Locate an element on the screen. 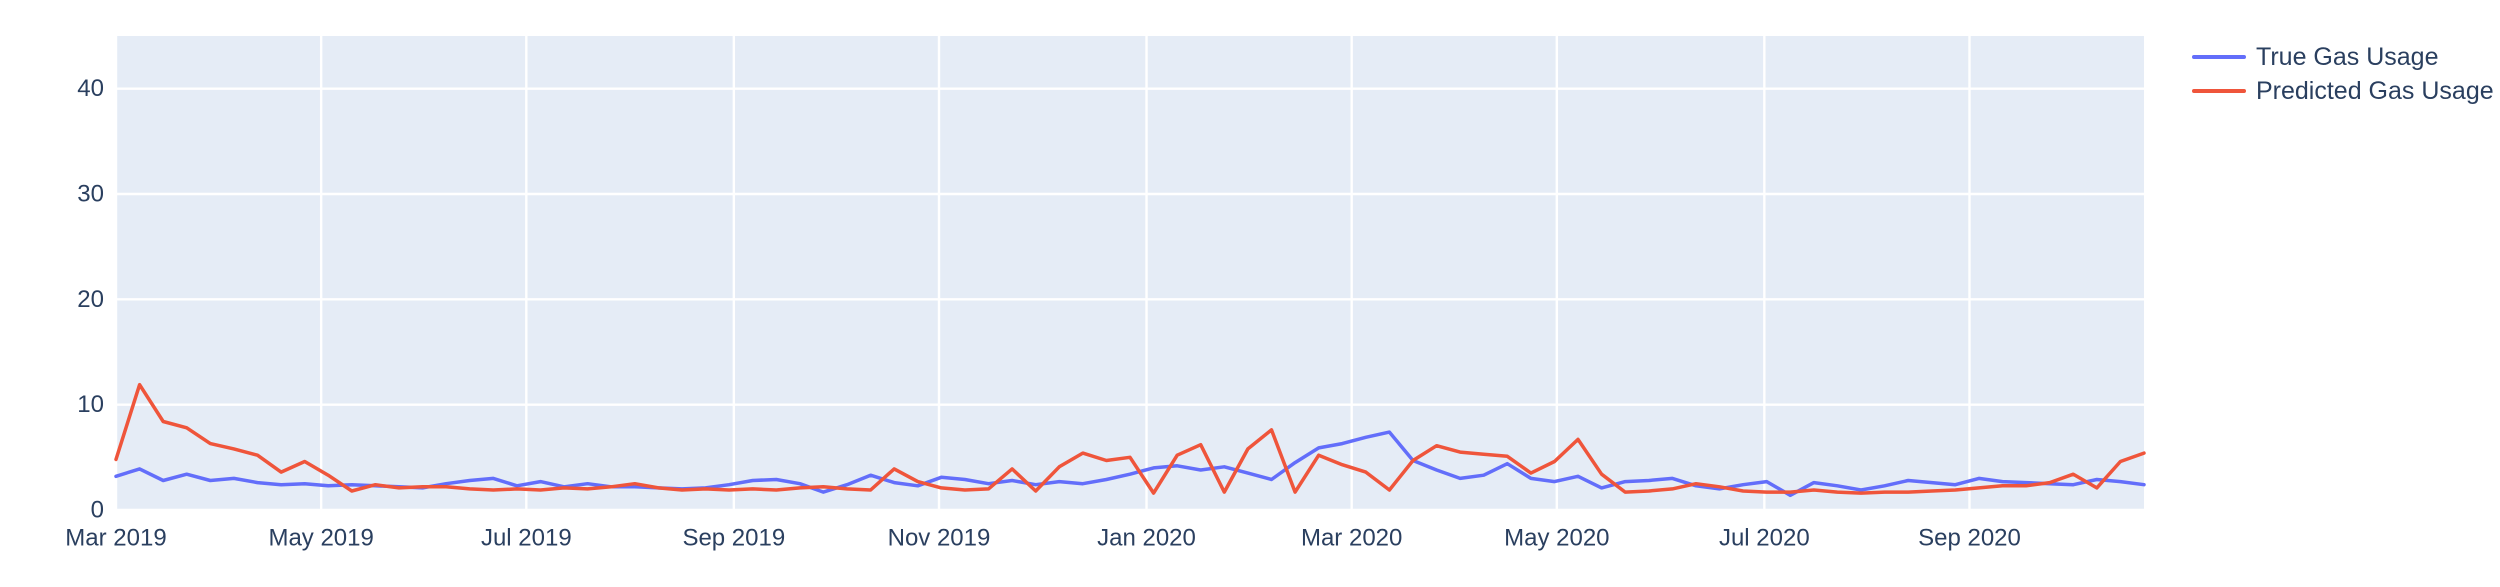  predicted-gas-usage-line-swatch-icon is located at coordinates (2219, 91).